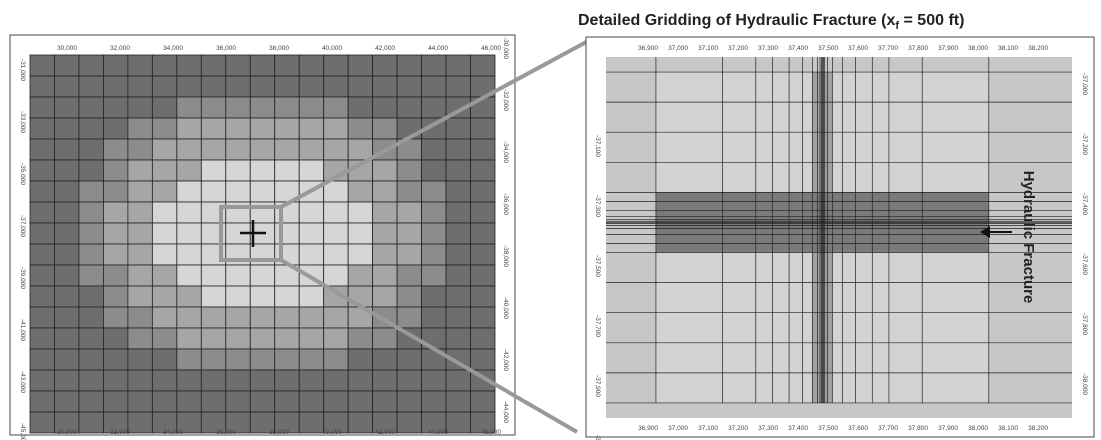 The image size is (1101, 440). I want to click on y-tick-label-right: -30,000, so click(505, 48).